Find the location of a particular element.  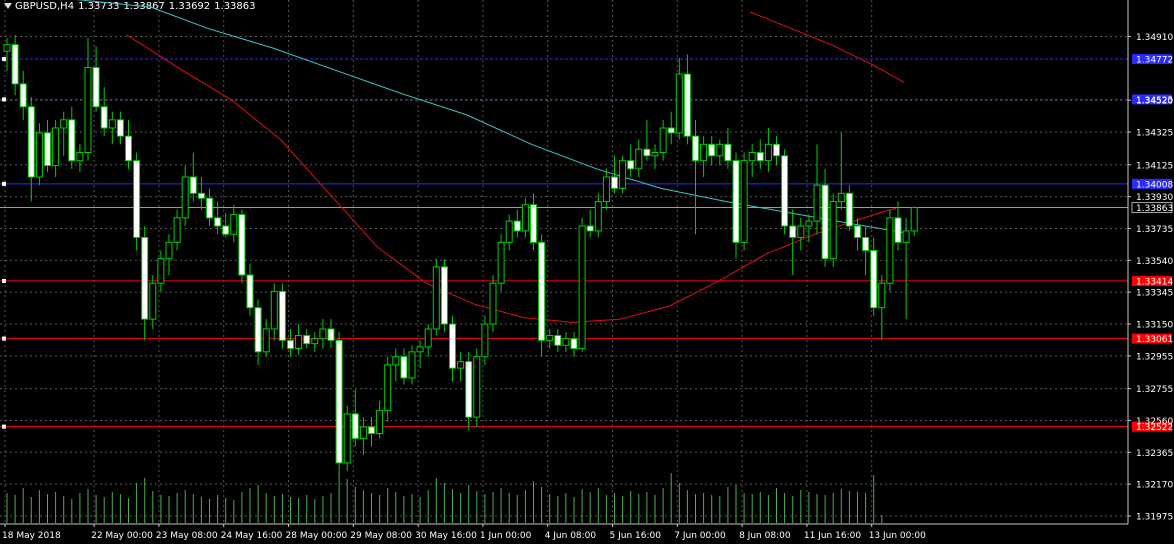

price-tick-label: 1.32170 is located at coordinates (1154, 486).